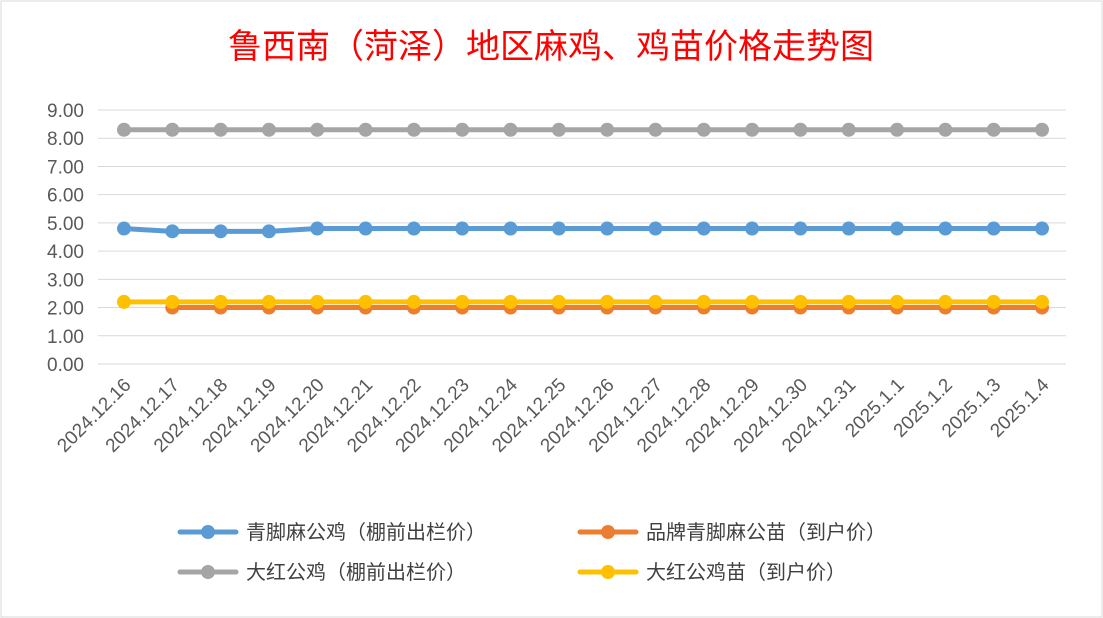 This screenshot has height=618, width=1103. Describe the element at coordinates (366, 532) in the screenshot. I see `legend-label: 青脚麻公鸡（棚前出栏价）` at that location.